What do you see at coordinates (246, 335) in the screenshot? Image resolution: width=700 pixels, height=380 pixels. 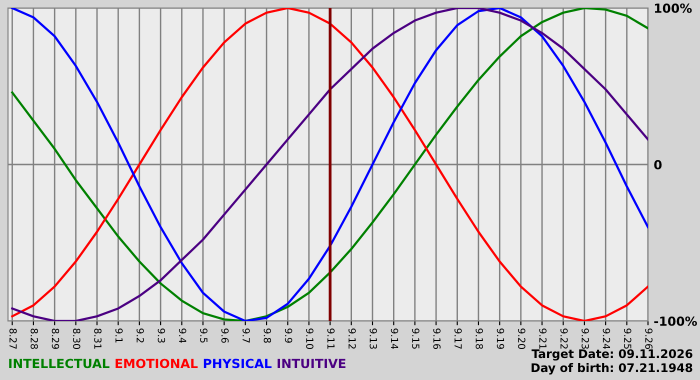 I see `x-tick-label: 9.7` at bounding box center [246, 335].